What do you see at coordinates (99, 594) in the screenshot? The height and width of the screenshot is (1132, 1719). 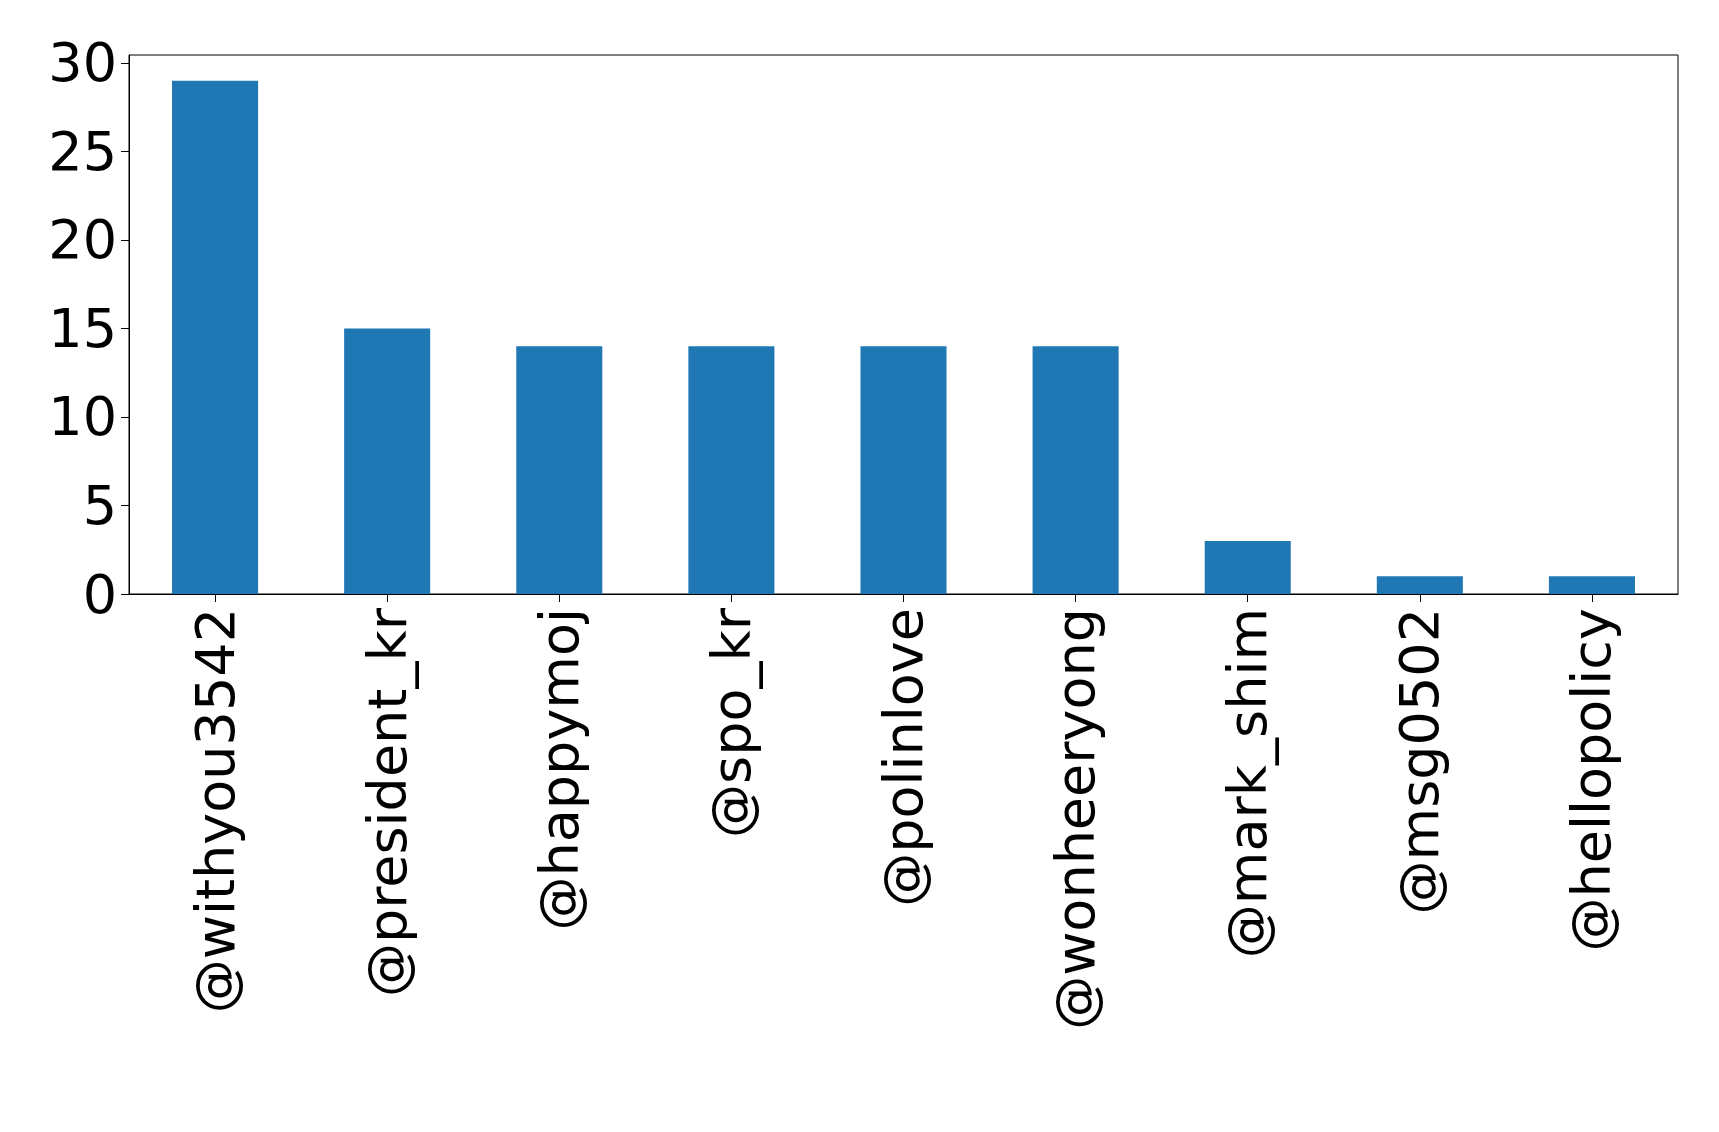 I see `y-tick-label: 0` at bounding box center [99, 594].